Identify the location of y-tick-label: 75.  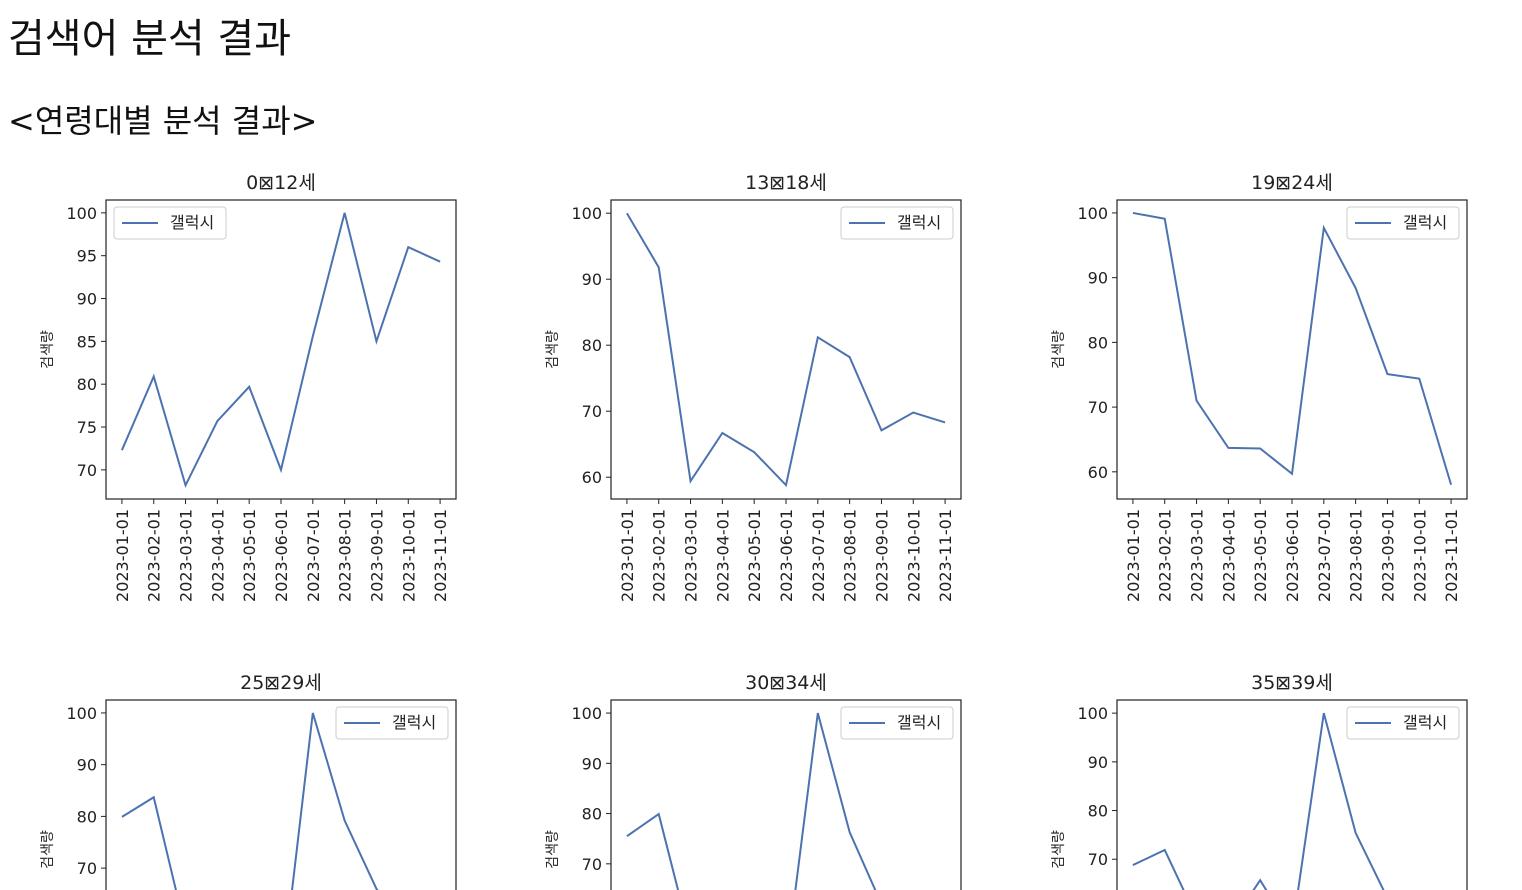
(87, 427).